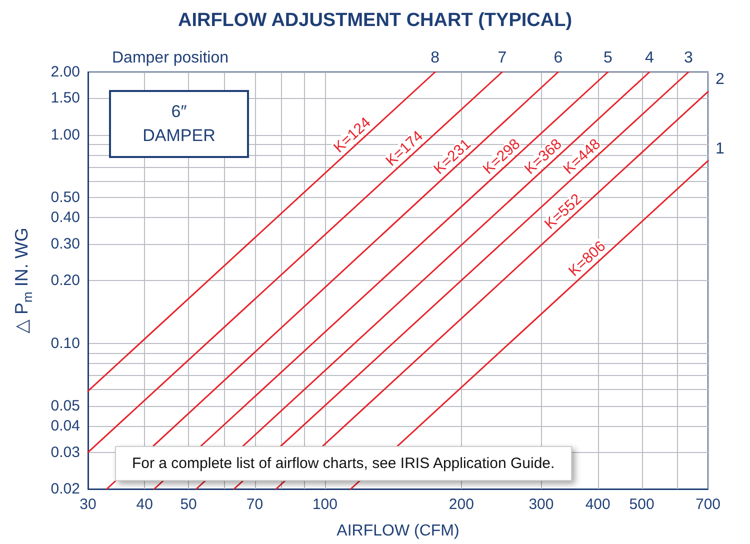  What do you see at coordinates (689, 58) in the screenshot?
I see `annotation: 3` at bounding box center [689, 58].